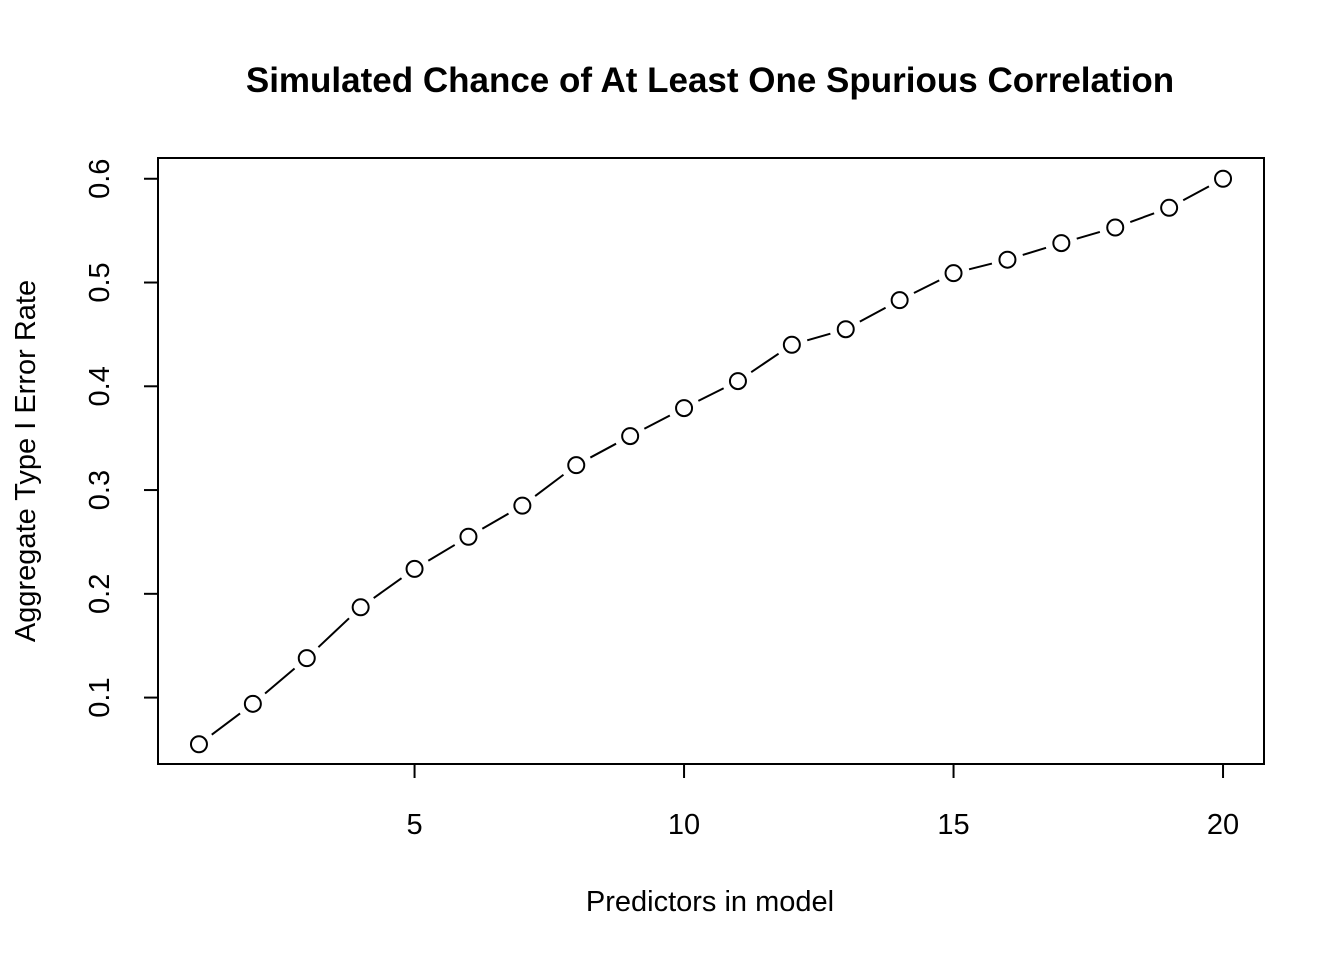 This screenshot has height=960, width=1344. I want to click on x-axis: 5 10 15 20, so click(822, 802).